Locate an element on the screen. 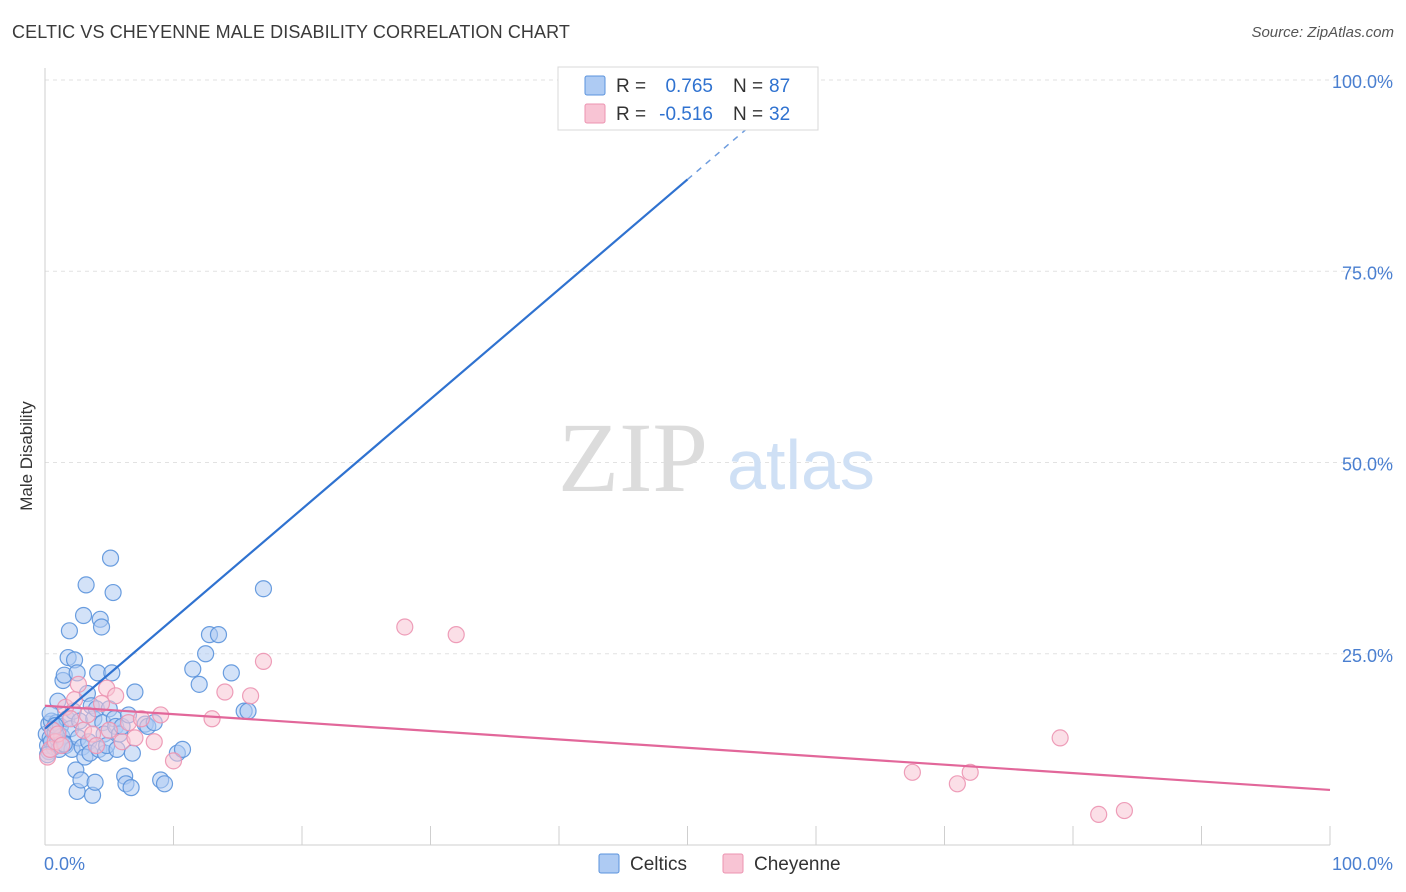 The width and height of the screenshot is (1406, 892). y-tick-label: 25.0% is located at coordinates (1367, 656).